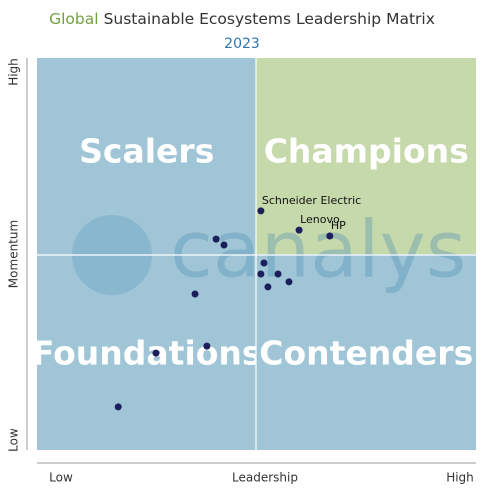 The width and height of the screenshot is (485, 493). I want to click on x-axis-label: Leadership, so click(265, 478).